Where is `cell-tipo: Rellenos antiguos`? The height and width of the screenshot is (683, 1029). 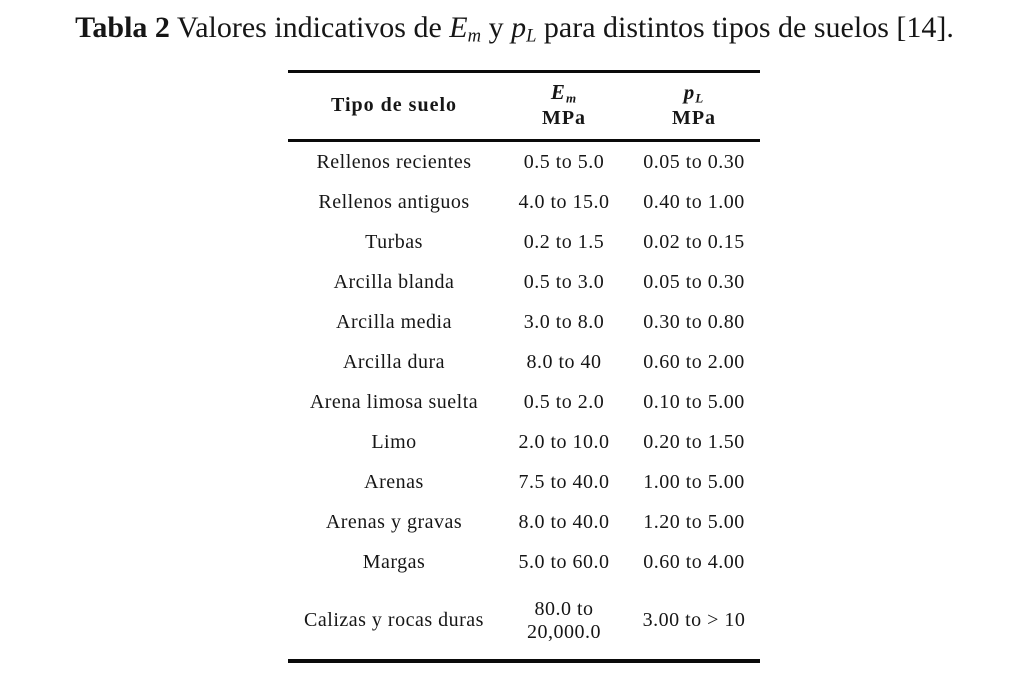
cell-tipo: Rellenos antiguos is located at coordinates (394, 201).